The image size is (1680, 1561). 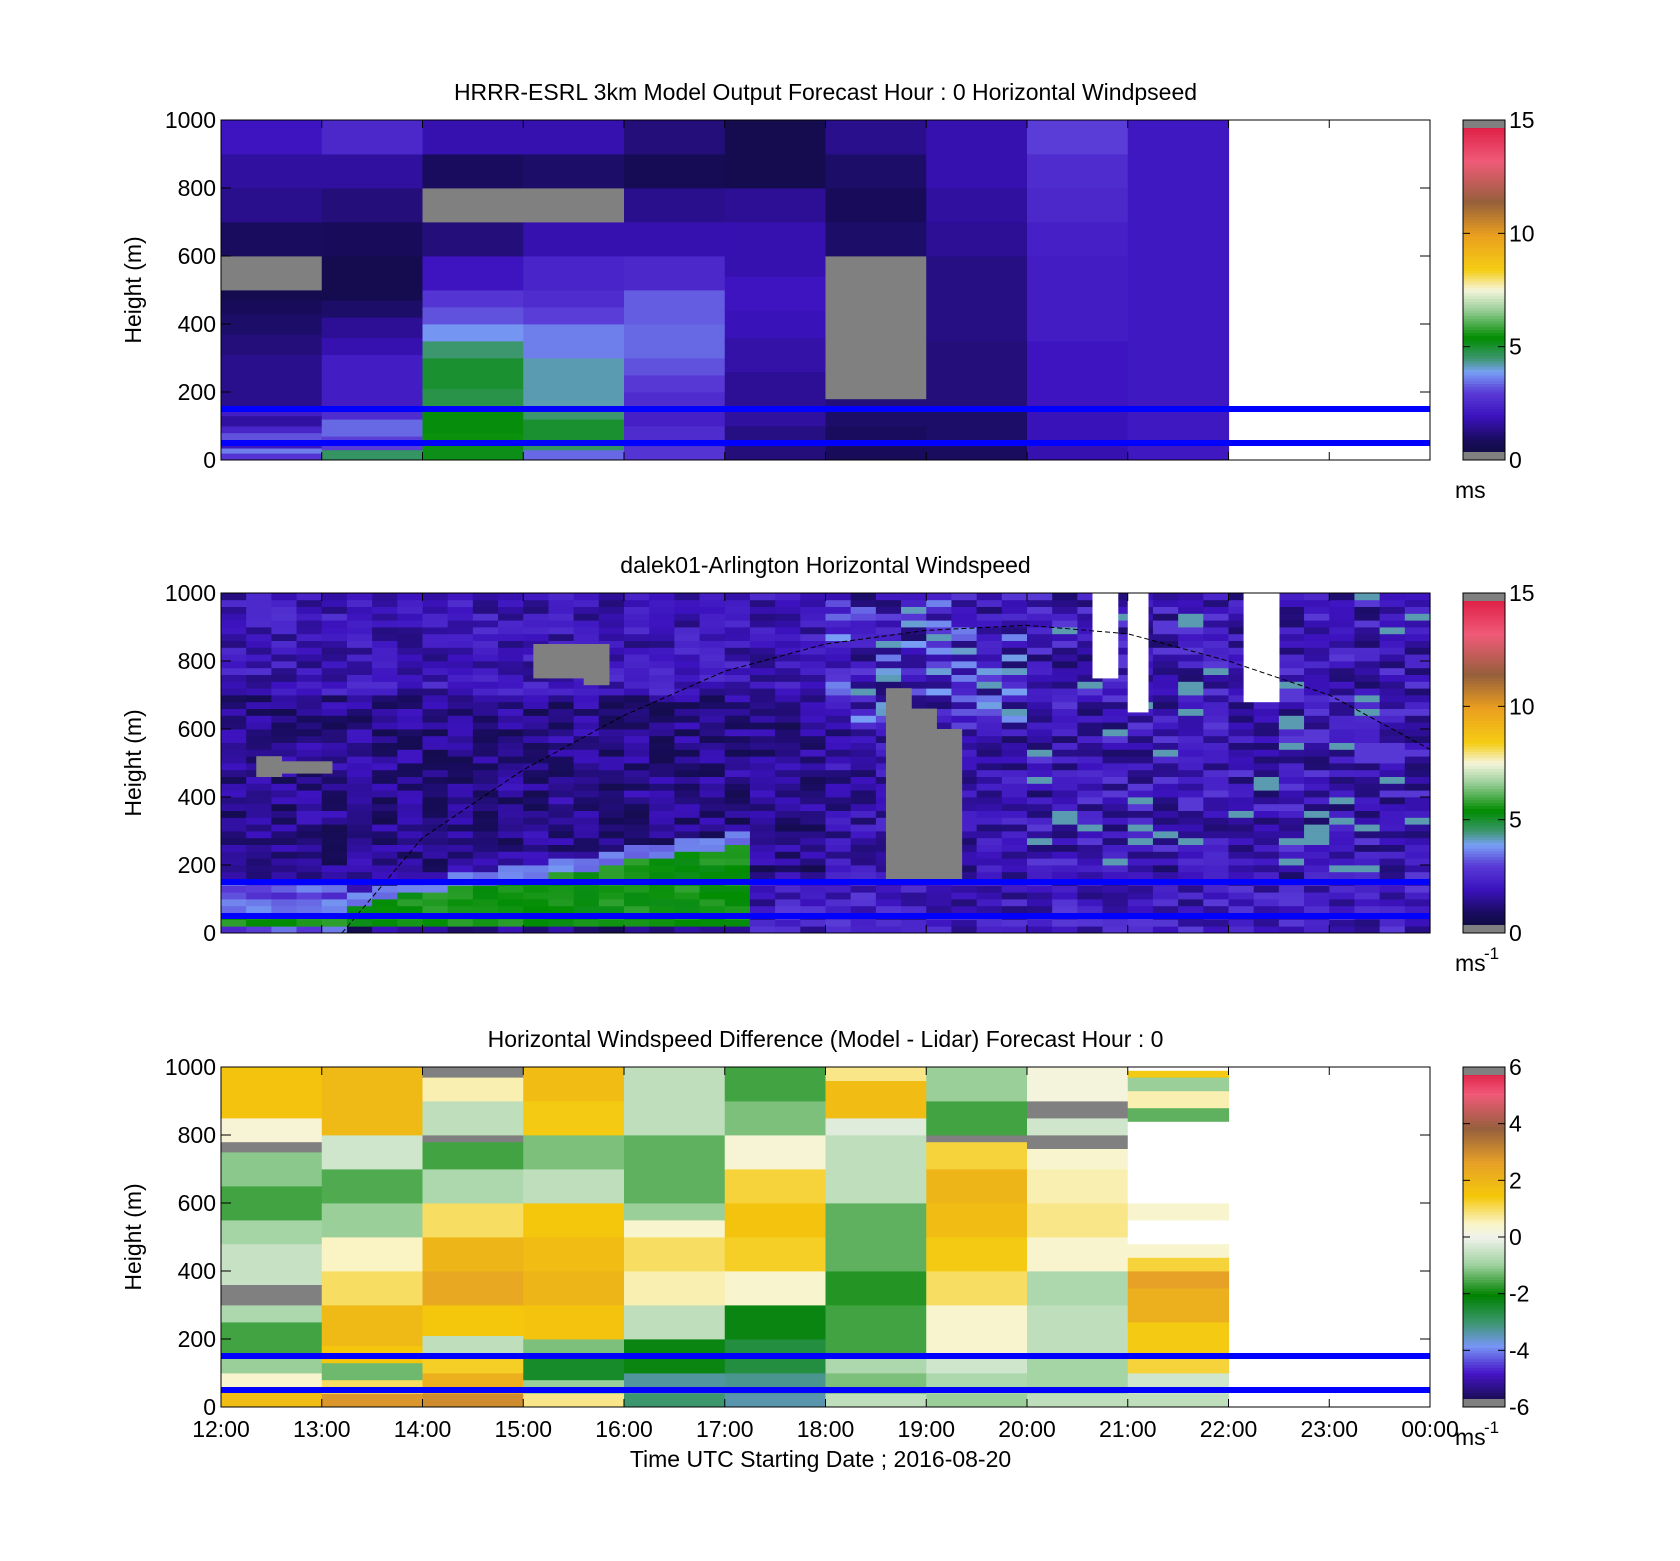 I want to click on colorbar-tick-label: 6, so click(x=1515, y=1067).